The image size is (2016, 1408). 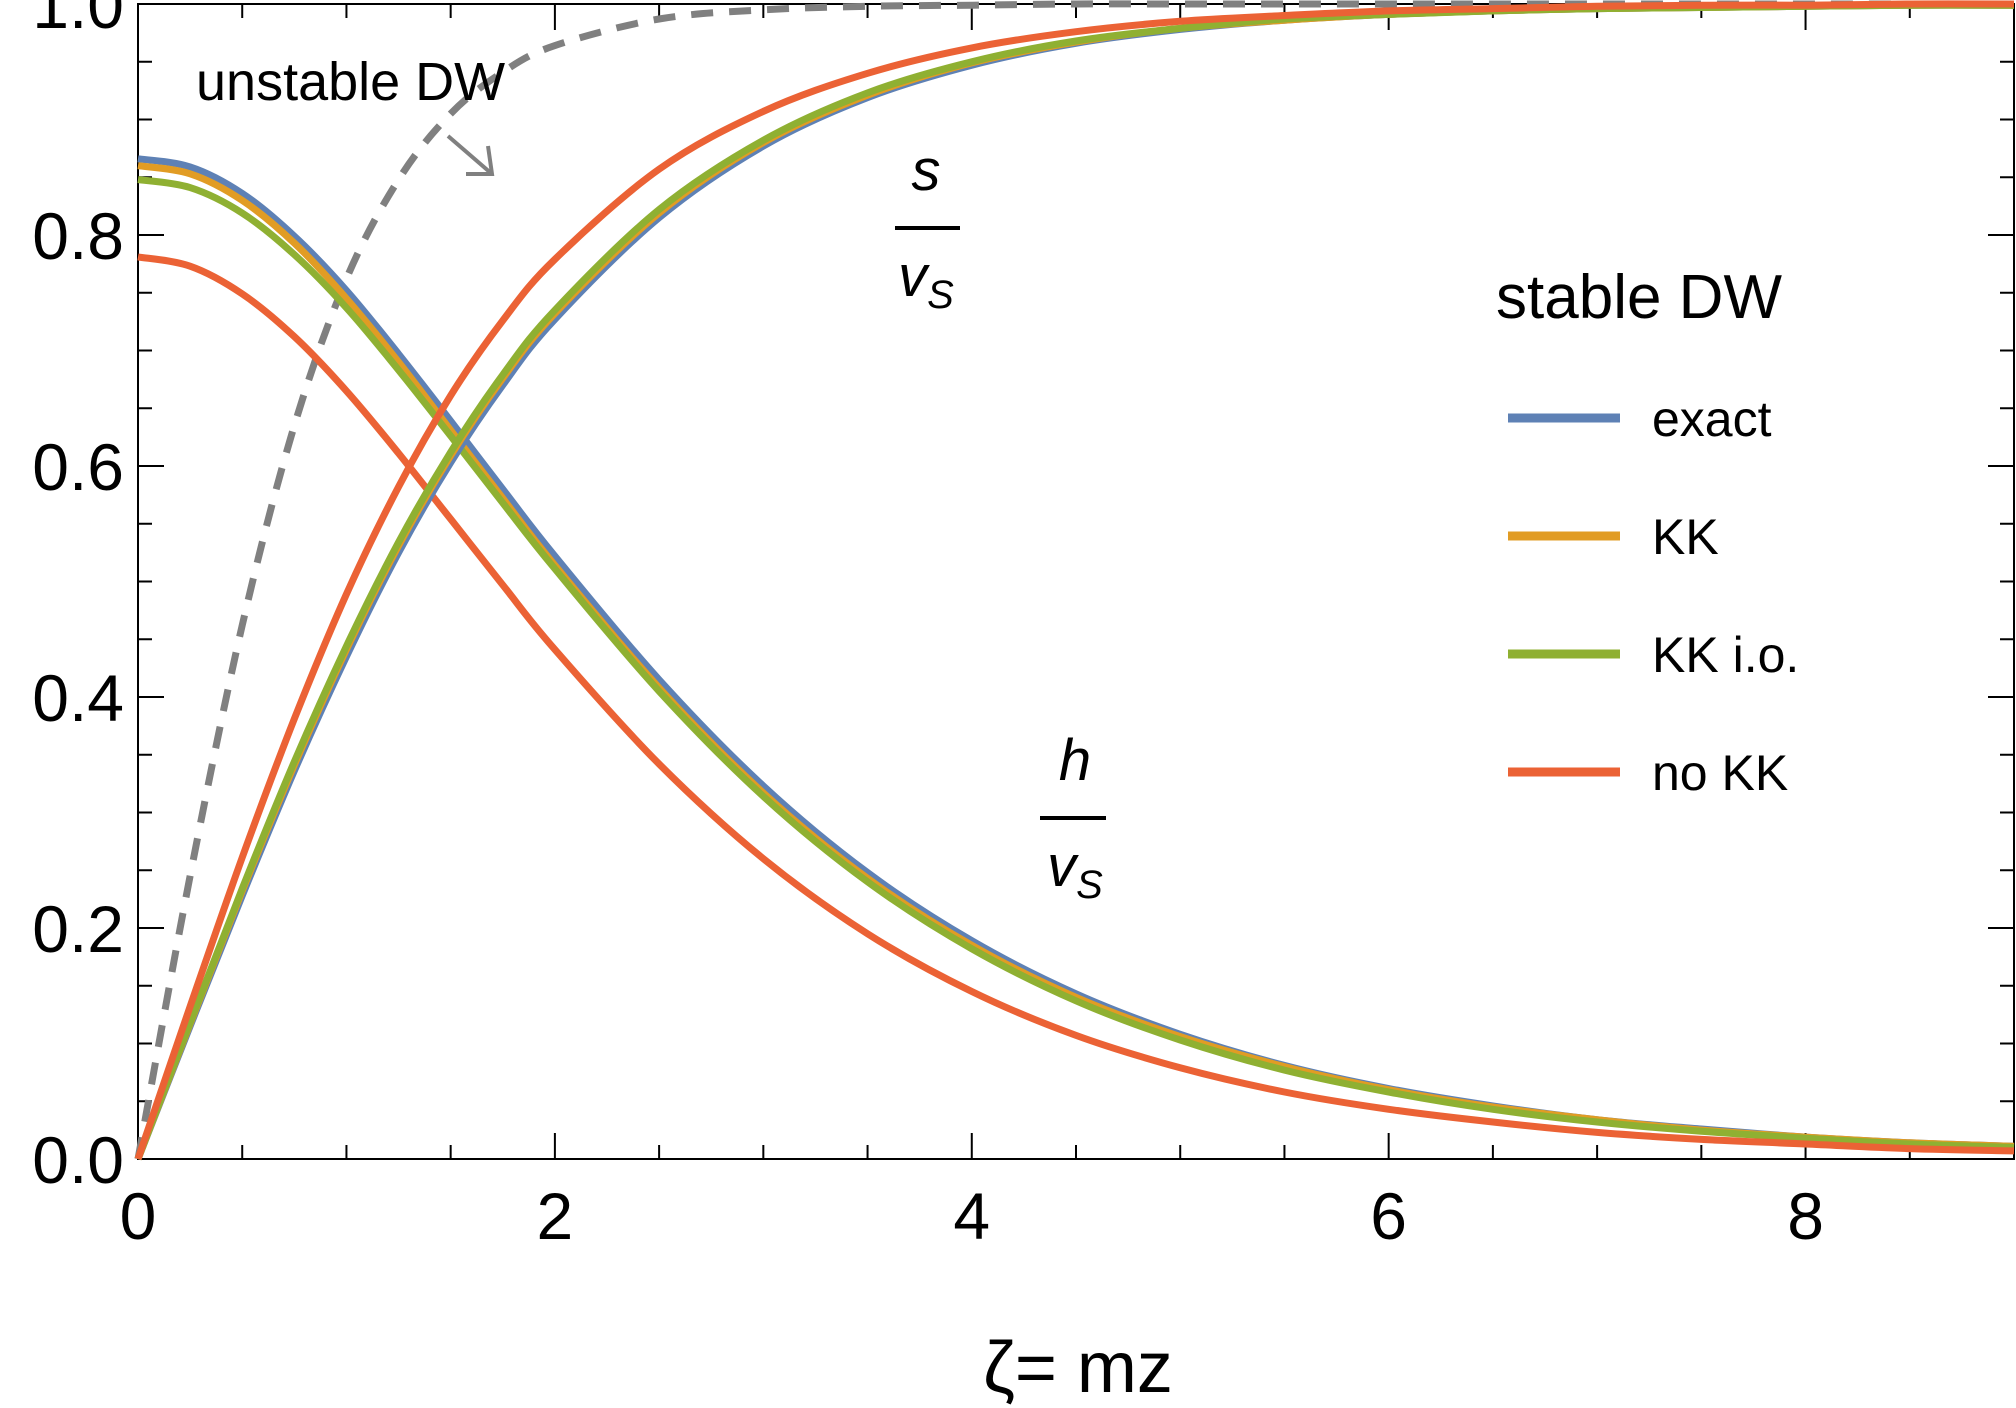 What do you see at coordinates (1712, 419) in the screenshot?
I see `legend-label: exact` at bounding box center [1712, 419].